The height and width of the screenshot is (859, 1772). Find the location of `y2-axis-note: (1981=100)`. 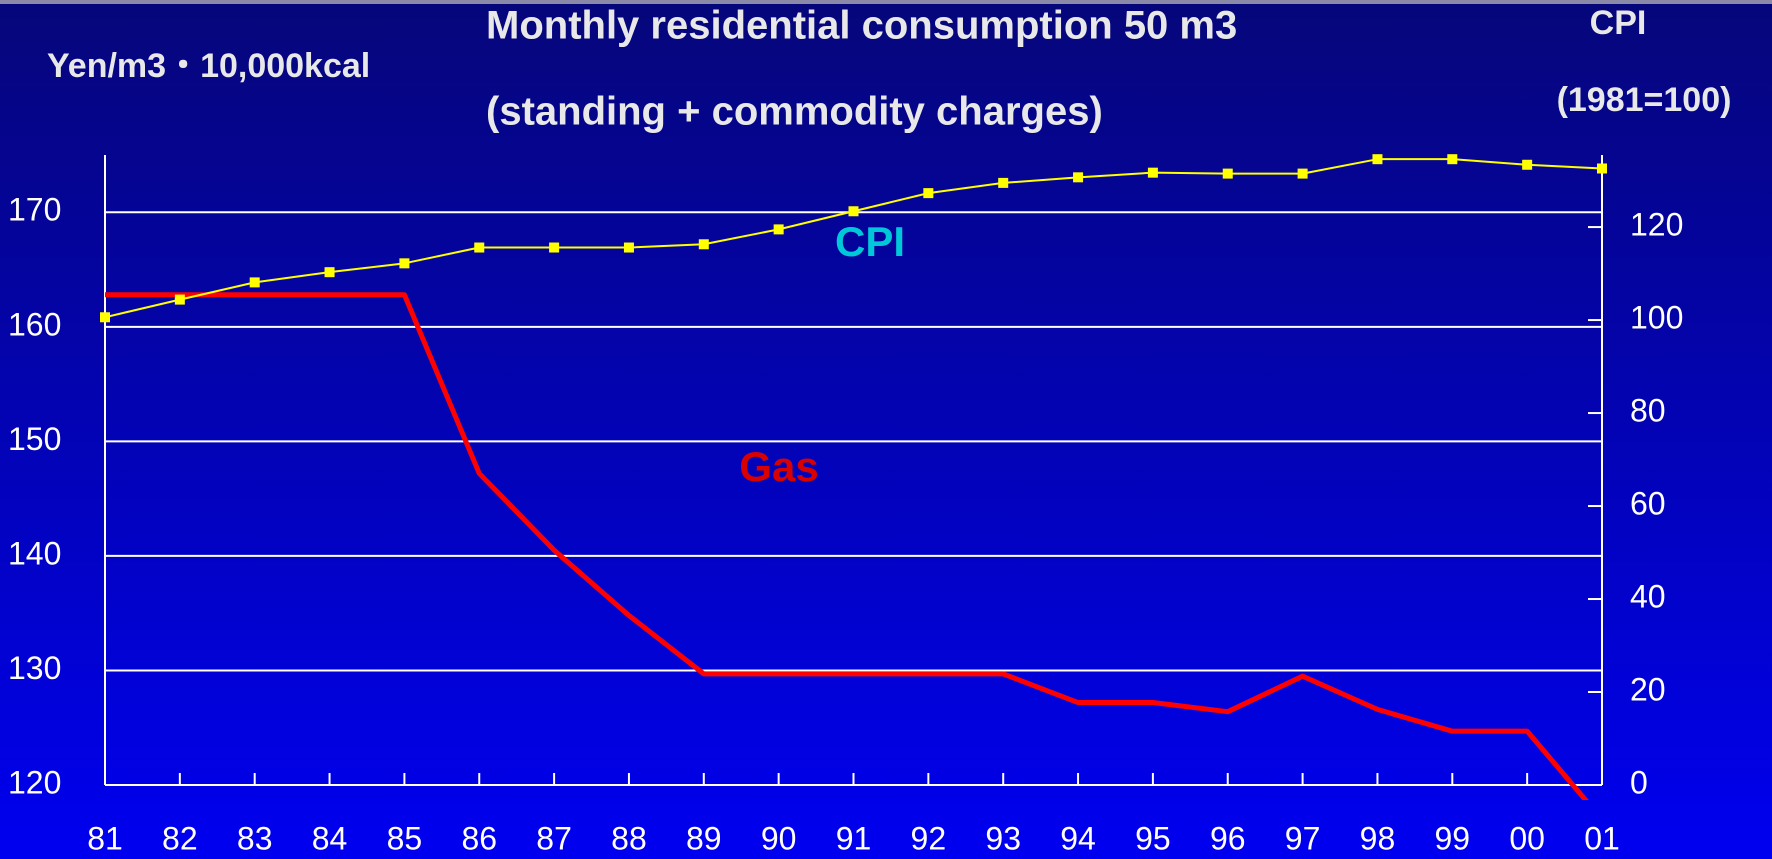

y2-axis-note: (1981=100) is located at coordinates (1644, 100).